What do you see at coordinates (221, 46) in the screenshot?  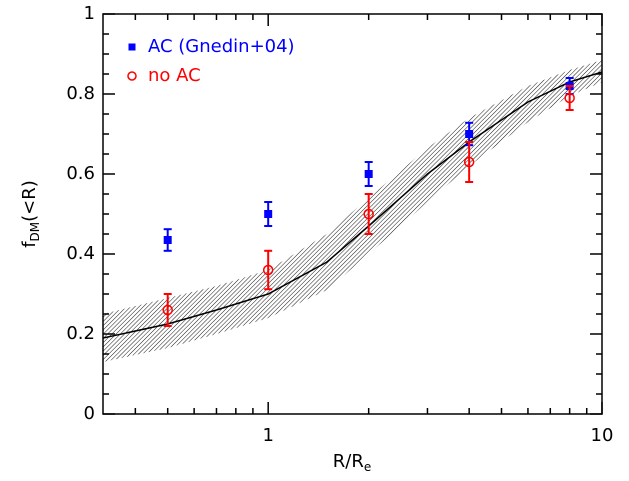 I see `legend-label: AC (Gnedin+04)` at bounding box center [221, 46].